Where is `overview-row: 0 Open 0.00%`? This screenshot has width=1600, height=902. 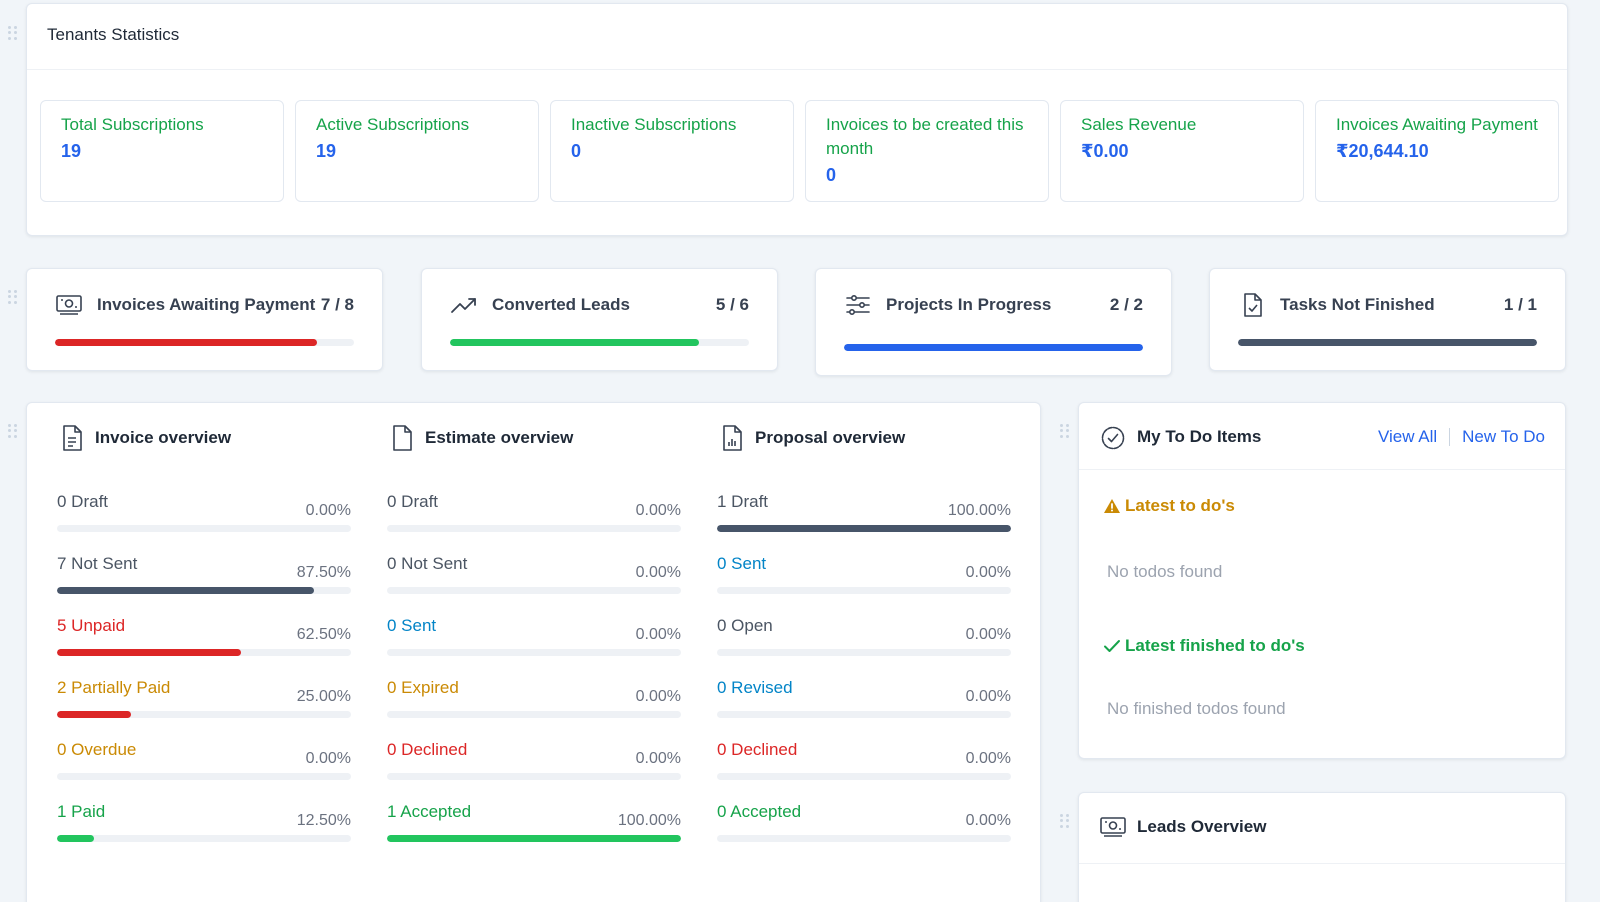
overview-row: 0 Open 0.00% is located at coordinates (864, 640).